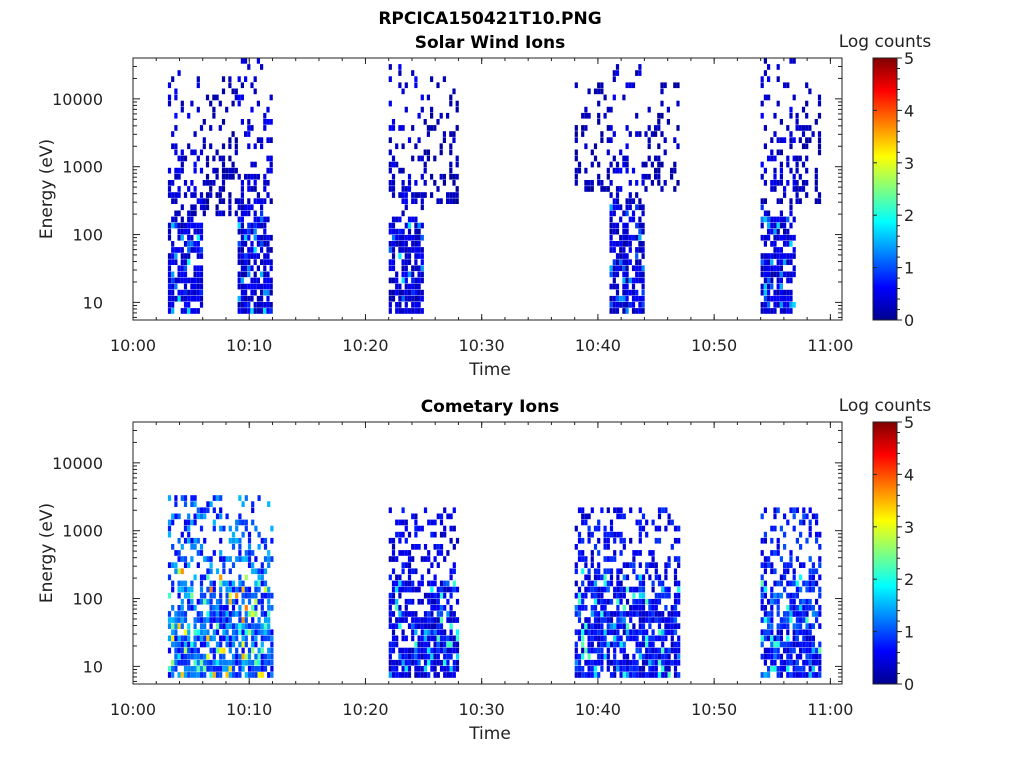 Image resolution: width=1024 pixels, height=768 pixels. I want to click on x-tick-label: 10:00, so click(133, 345).